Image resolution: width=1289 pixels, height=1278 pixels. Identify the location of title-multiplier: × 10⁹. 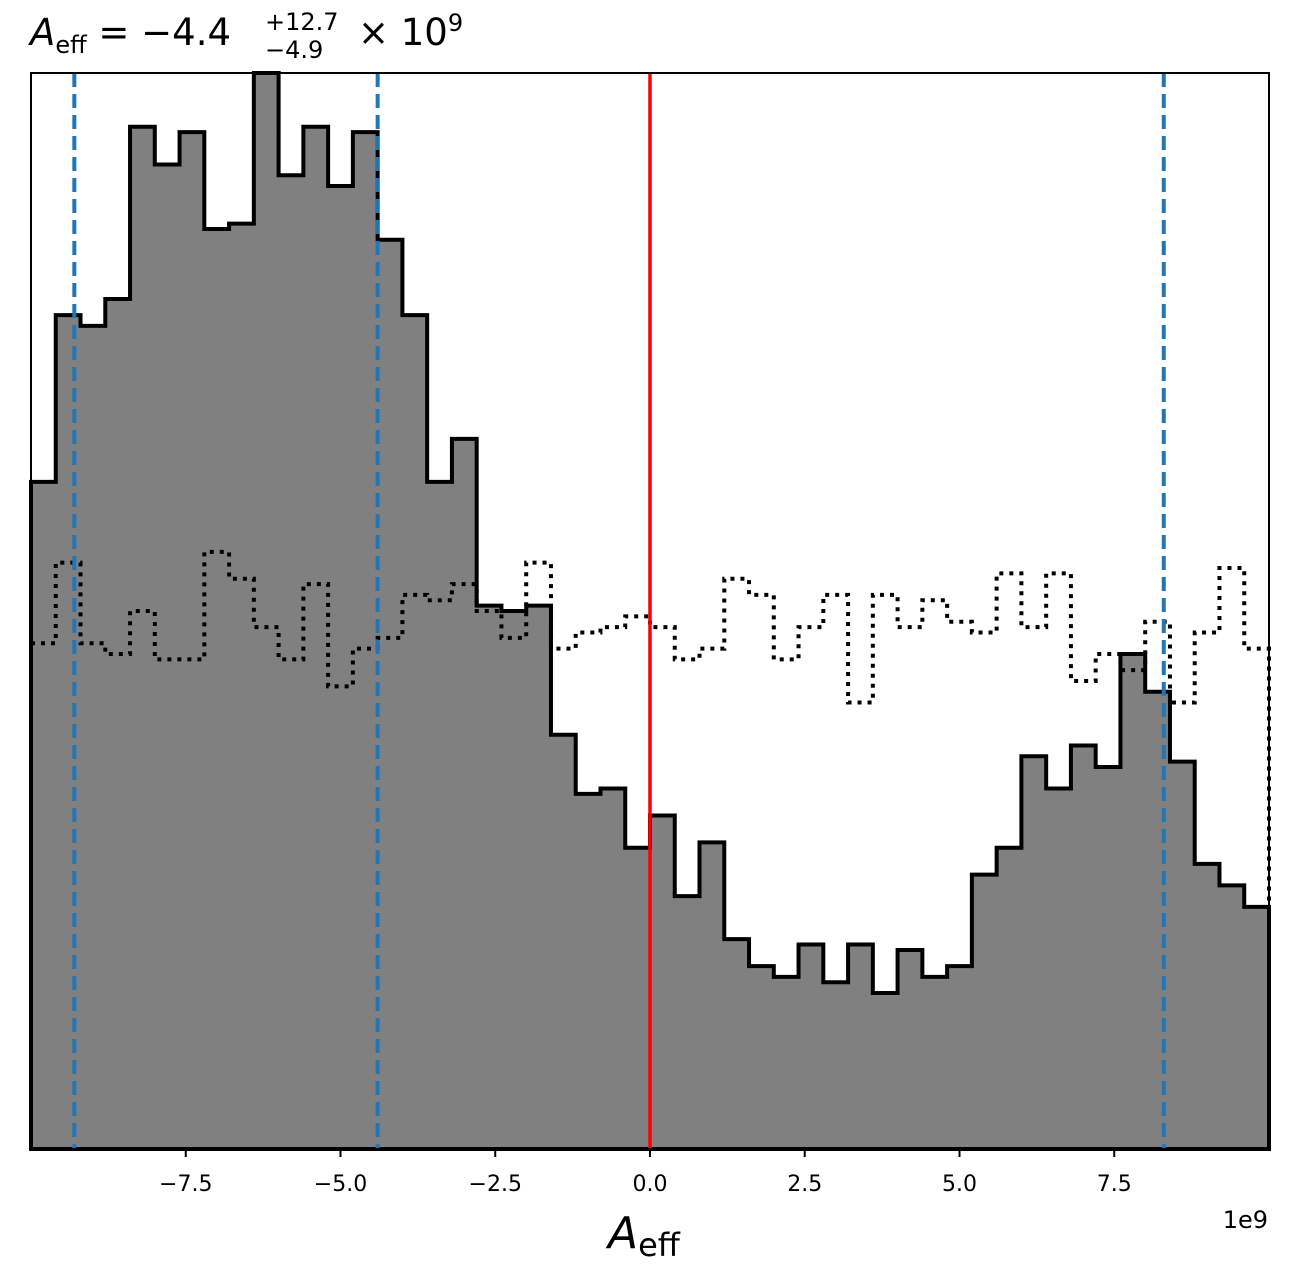
(410, 31).